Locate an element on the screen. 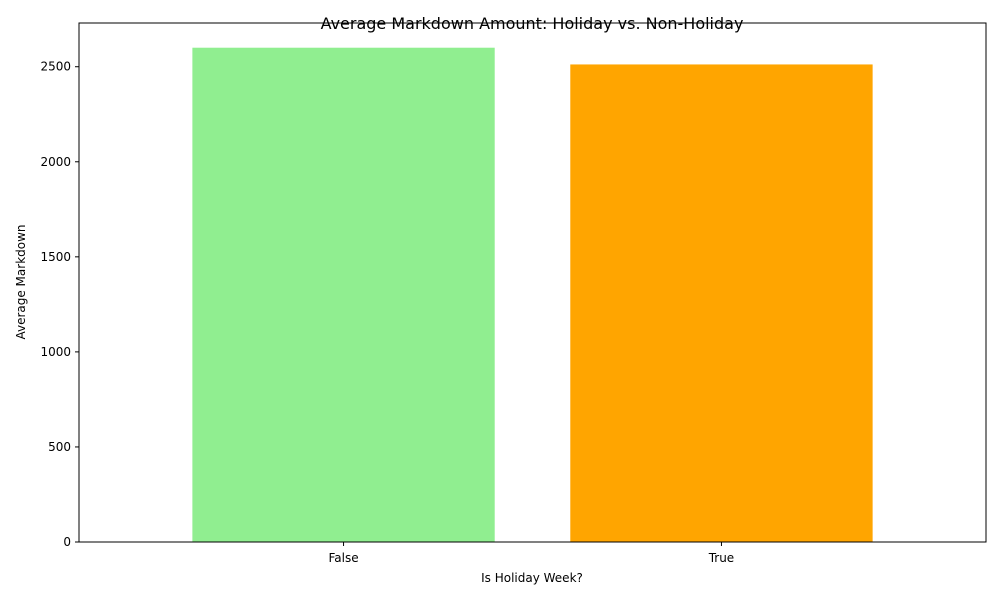  x-tick-label-false: False is located at coordinates (343, 558).